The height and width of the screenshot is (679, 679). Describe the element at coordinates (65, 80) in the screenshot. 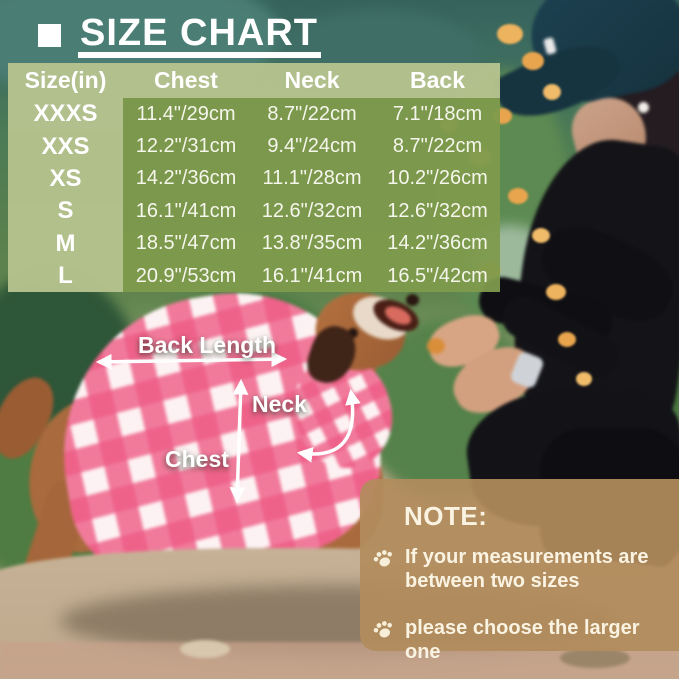

I see `column-header: Size(in)` at that location.